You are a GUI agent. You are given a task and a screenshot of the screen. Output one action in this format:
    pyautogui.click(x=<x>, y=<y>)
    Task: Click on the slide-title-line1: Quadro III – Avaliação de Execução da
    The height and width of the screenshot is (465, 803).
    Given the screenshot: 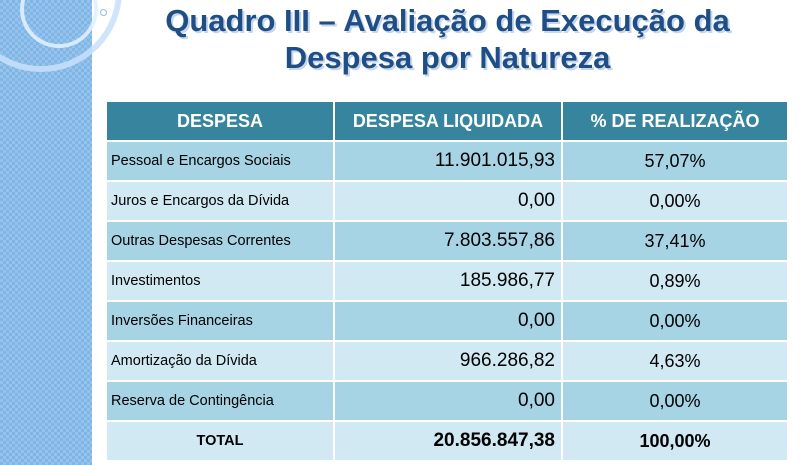 What is the action you would take?
    pyautogui.click(x=447, y=20)
    